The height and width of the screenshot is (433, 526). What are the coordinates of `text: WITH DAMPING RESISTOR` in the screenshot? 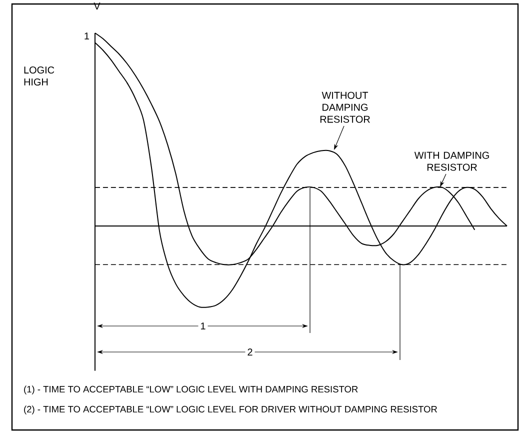 It's located at (451, 161).